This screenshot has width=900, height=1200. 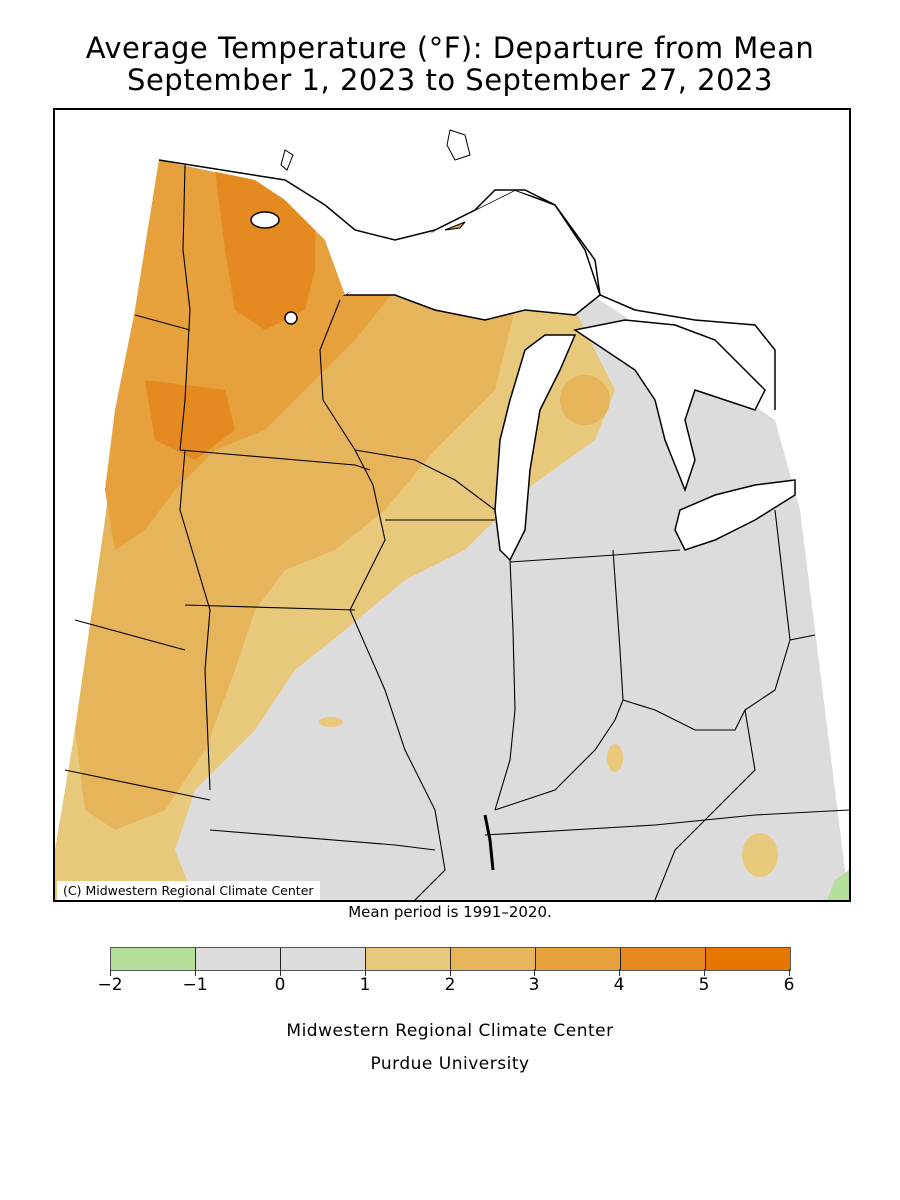 What do you see at coordinates (450, 912) in the screenshot?
I see `mean-period-note: Mean period is 1991–2020.` at bounding box center [450, 912].